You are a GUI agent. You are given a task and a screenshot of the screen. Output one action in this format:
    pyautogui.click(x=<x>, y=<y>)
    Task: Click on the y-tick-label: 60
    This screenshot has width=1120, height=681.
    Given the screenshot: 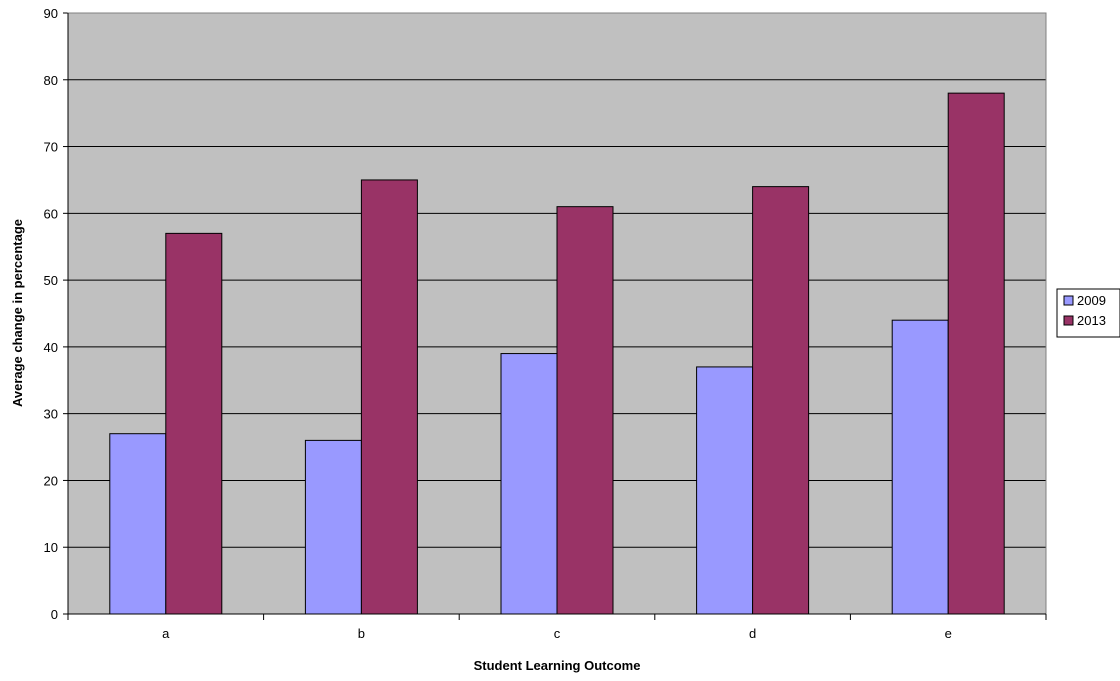 What is the action you would take?
    pyautogui.click(x=51, y=213)
    